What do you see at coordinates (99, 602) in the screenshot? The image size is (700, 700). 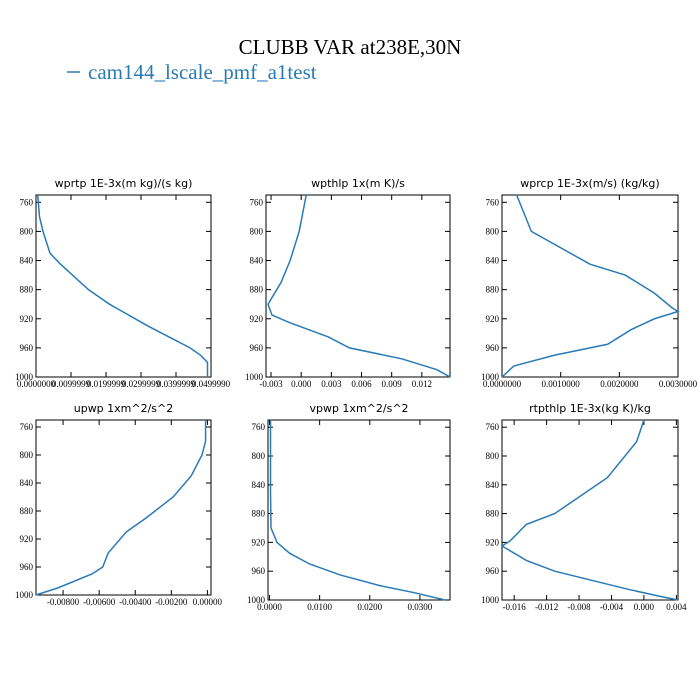 I see `x-tick-label: -0.00600` at bounding box center [99, 602].